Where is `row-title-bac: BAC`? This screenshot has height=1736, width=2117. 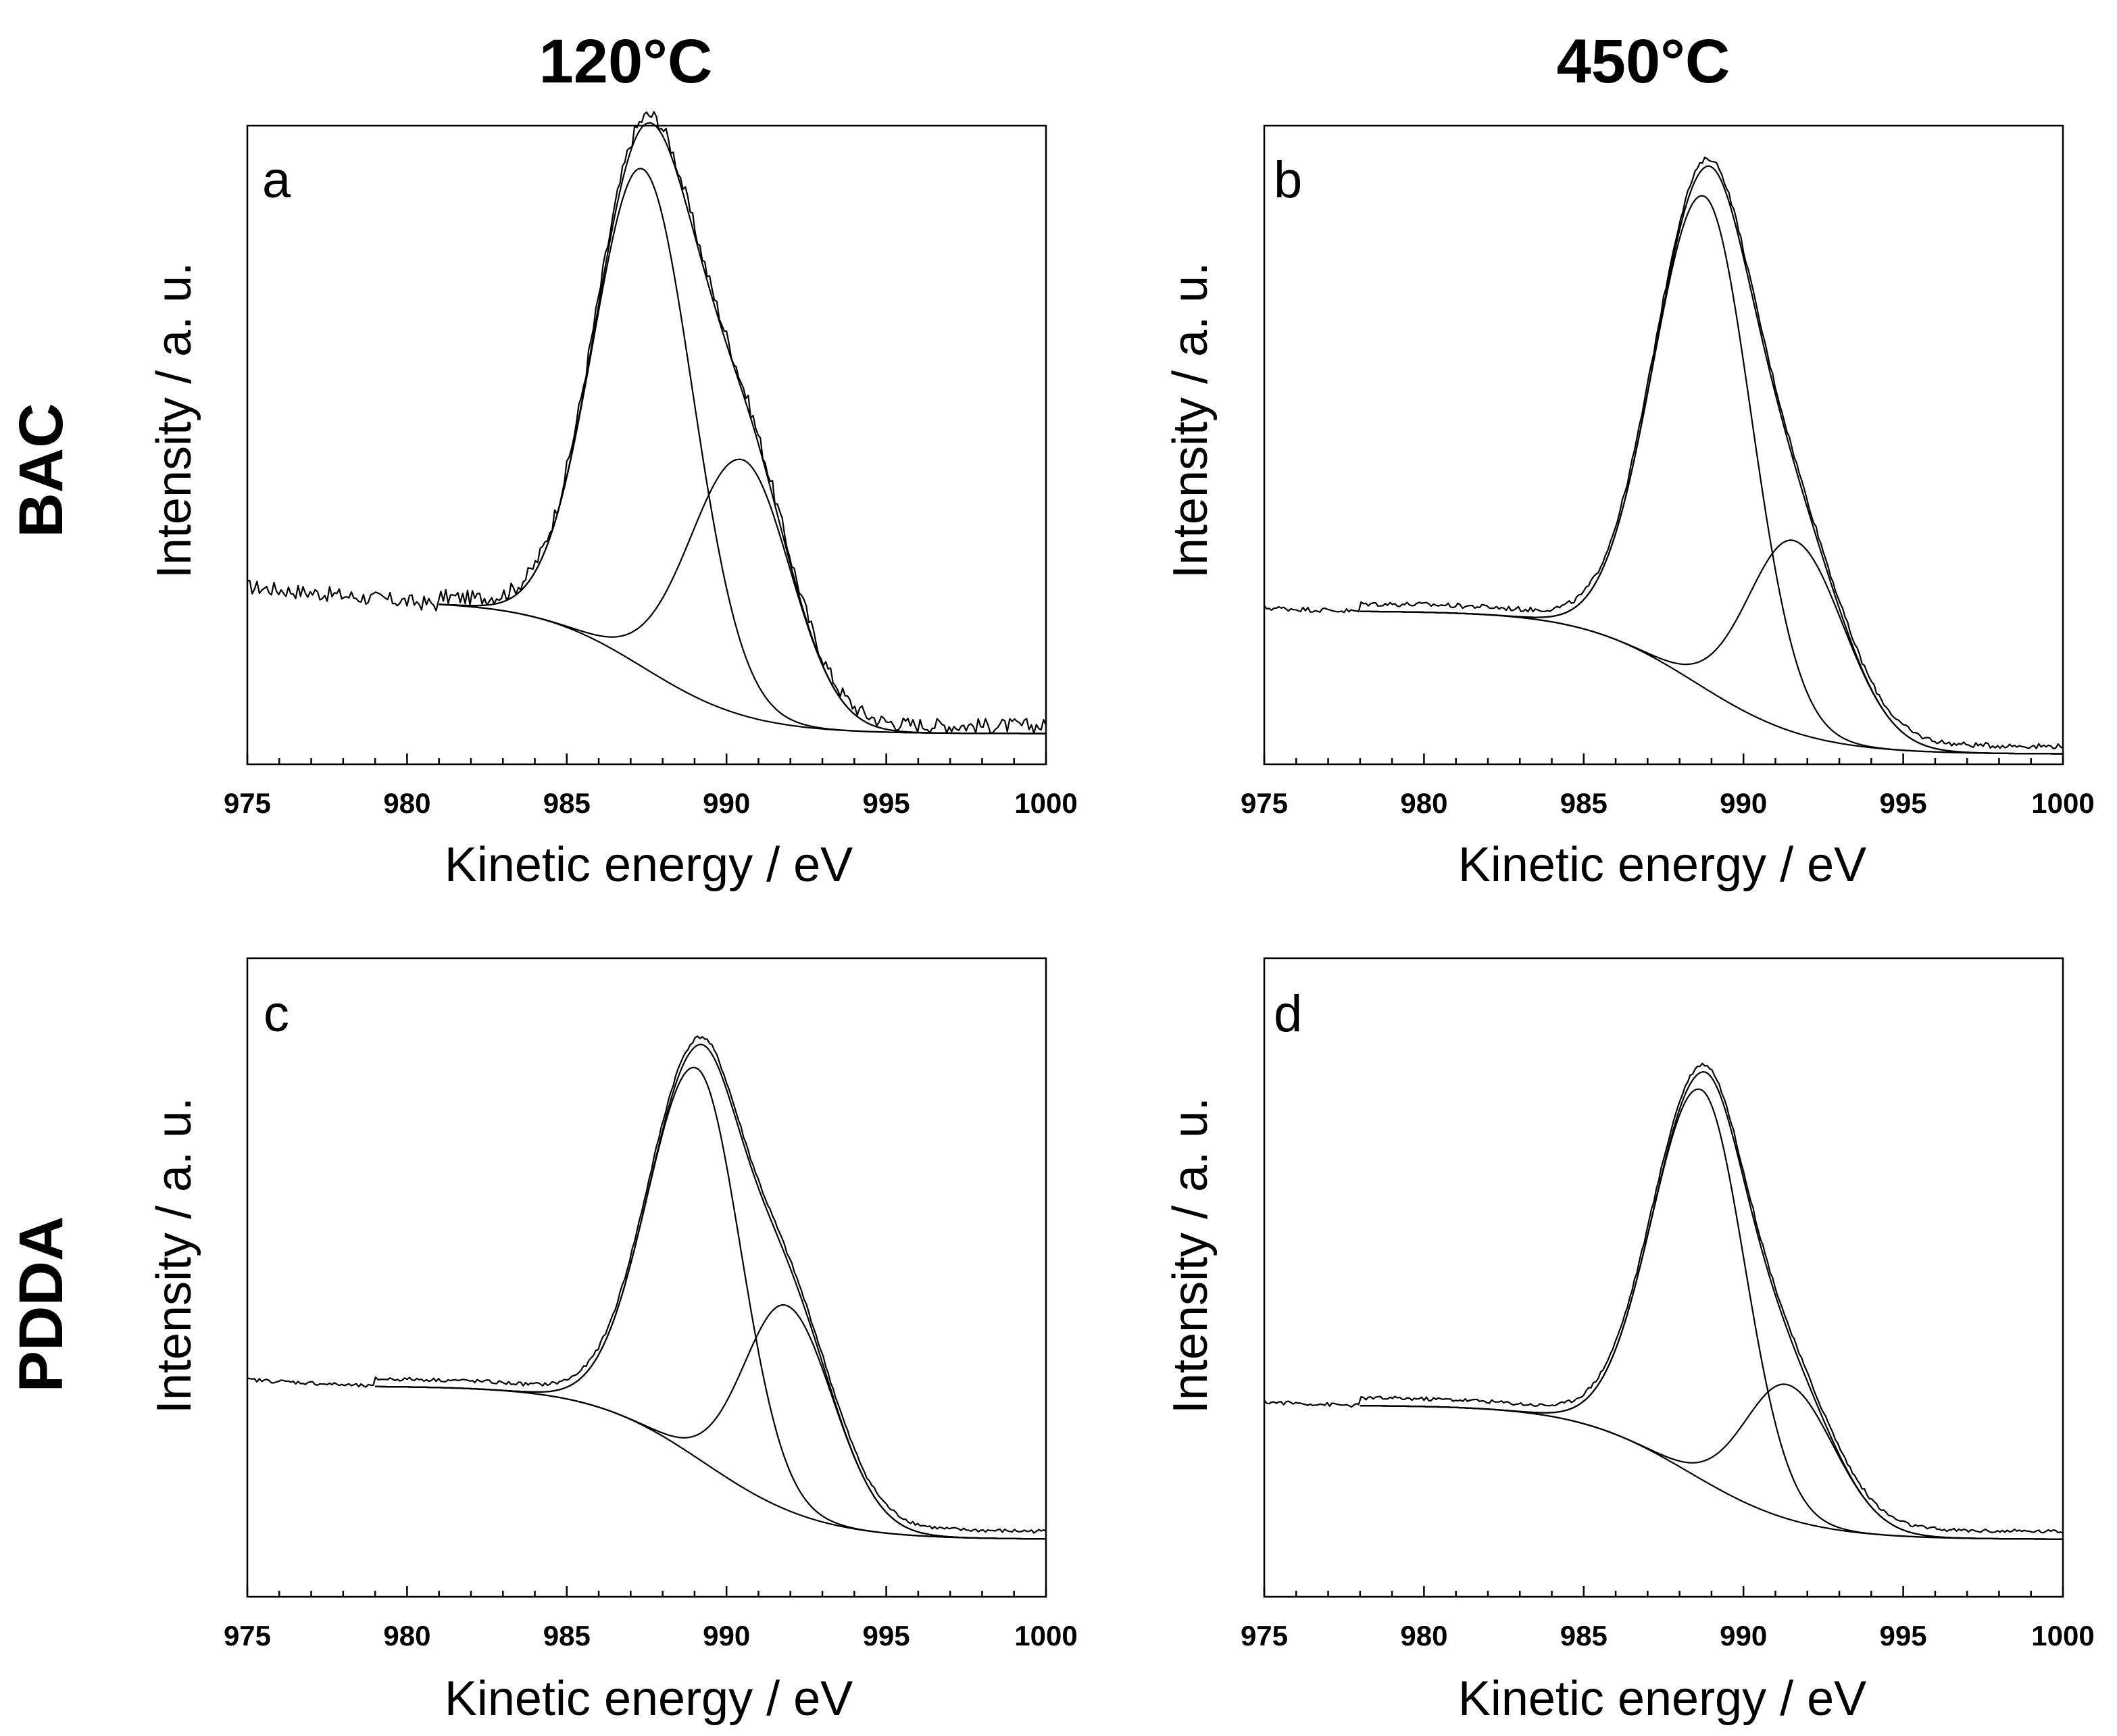
row-title-bac: BAC is located at coordinates (42, 470).